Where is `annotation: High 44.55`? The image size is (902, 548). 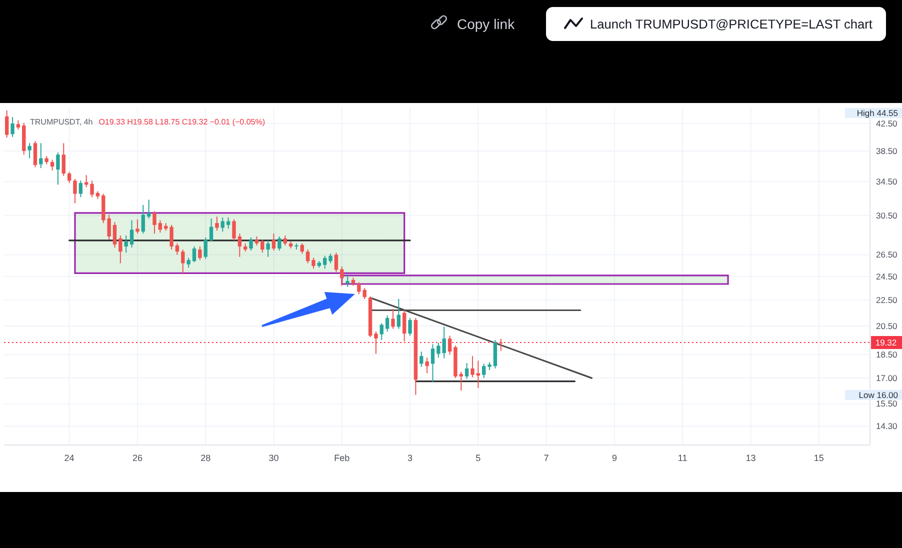 annotation: High 44.55 is located at coordinates (877, 113).